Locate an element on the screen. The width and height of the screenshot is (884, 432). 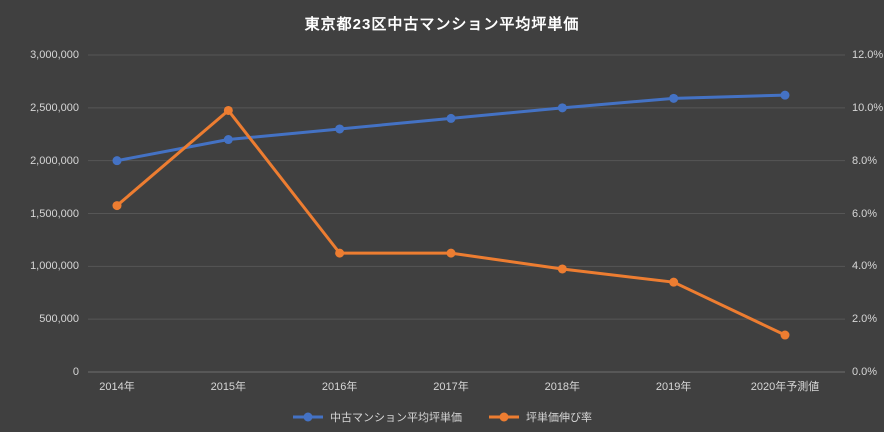
x-axis-tick: 2020年予測値 is located at coordinates (785, 387).